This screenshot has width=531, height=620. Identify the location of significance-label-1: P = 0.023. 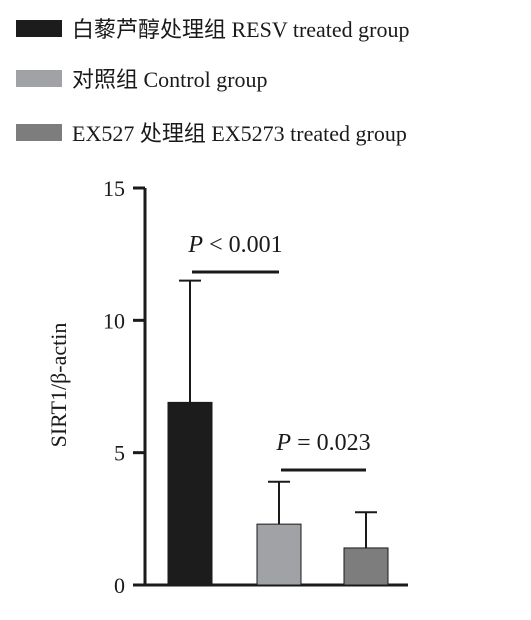
(322, 443).